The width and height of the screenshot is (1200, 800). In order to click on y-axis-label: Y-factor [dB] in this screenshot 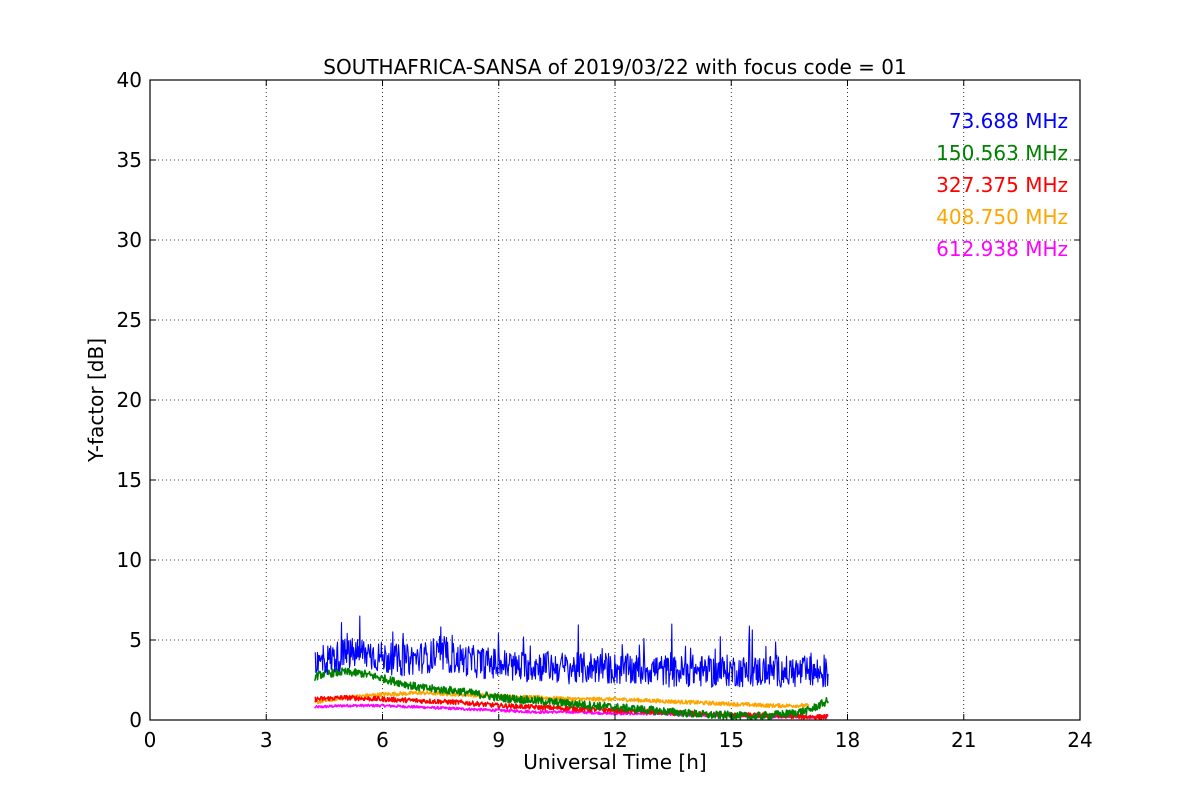, I will do `click(96, 400)`.